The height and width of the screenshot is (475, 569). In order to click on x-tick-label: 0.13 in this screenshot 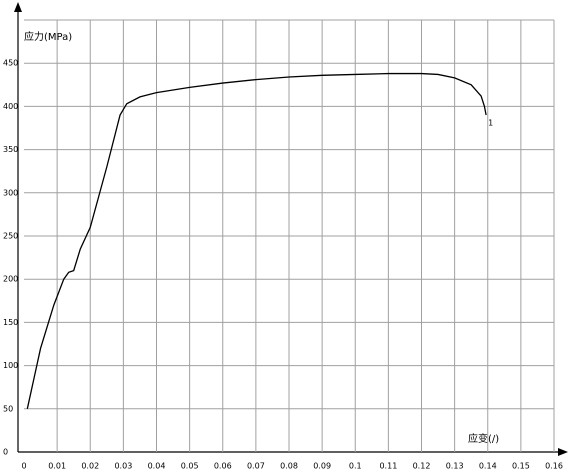, I will do `click(455, 466)`.